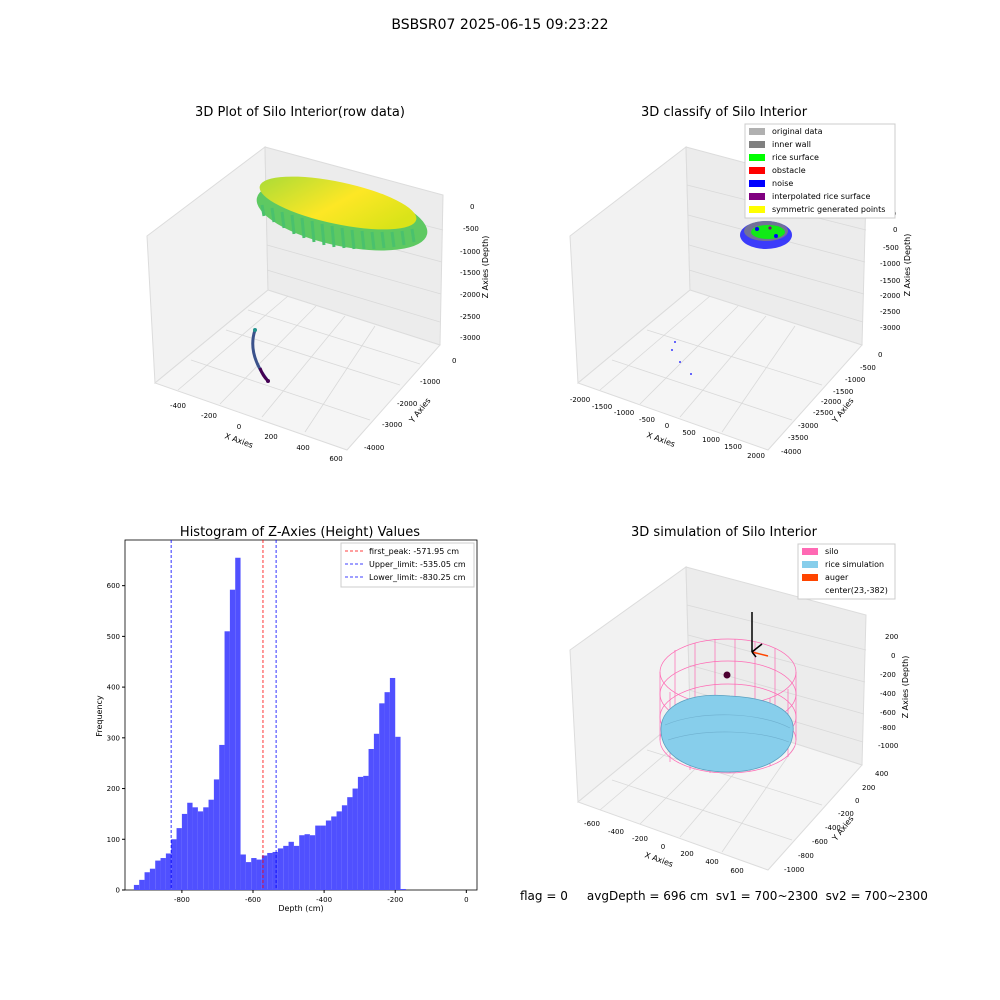  I want to click on raw-plot-title: 3D Plot of Silo Interior(row data), so click(300, 112).